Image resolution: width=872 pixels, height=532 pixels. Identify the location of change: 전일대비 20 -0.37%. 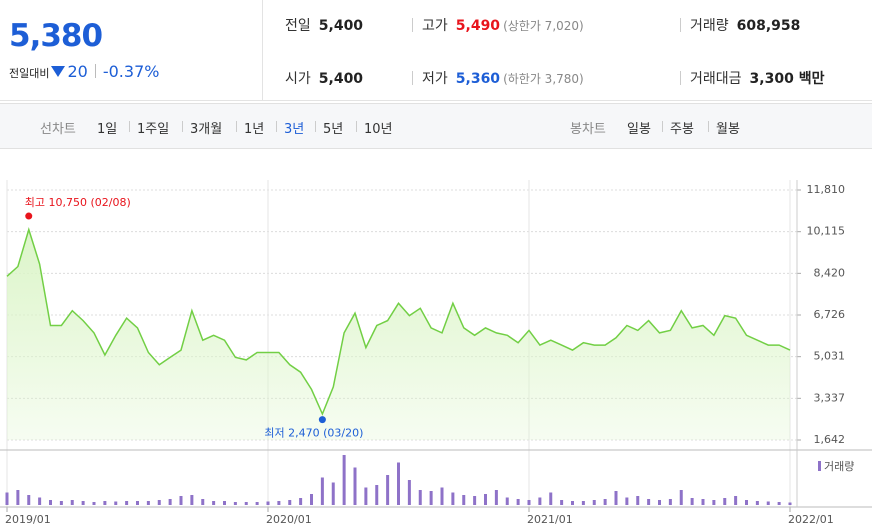
(84, 71).